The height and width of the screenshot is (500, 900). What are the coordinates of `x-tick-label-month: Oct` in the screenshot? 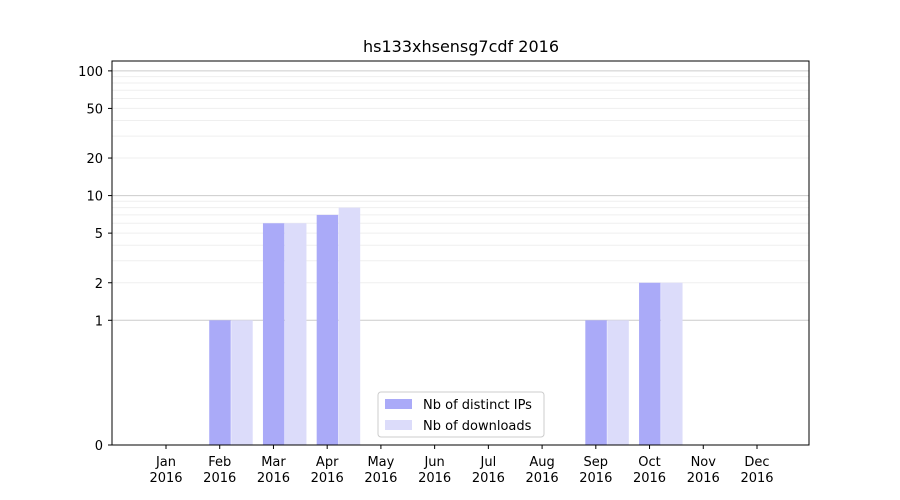 It's located at (649, 462).